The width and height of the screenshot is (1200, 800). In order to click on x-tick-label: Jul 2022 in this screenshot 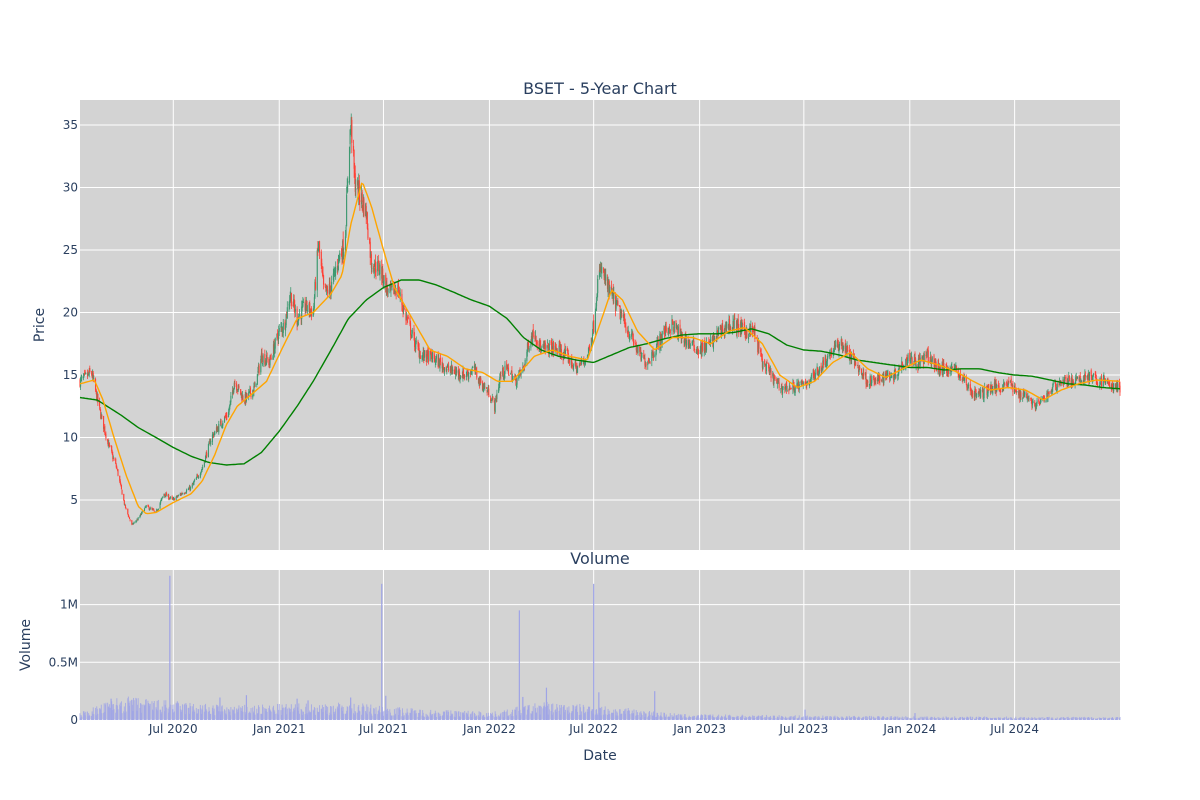, I will do `click(593, 729)`.